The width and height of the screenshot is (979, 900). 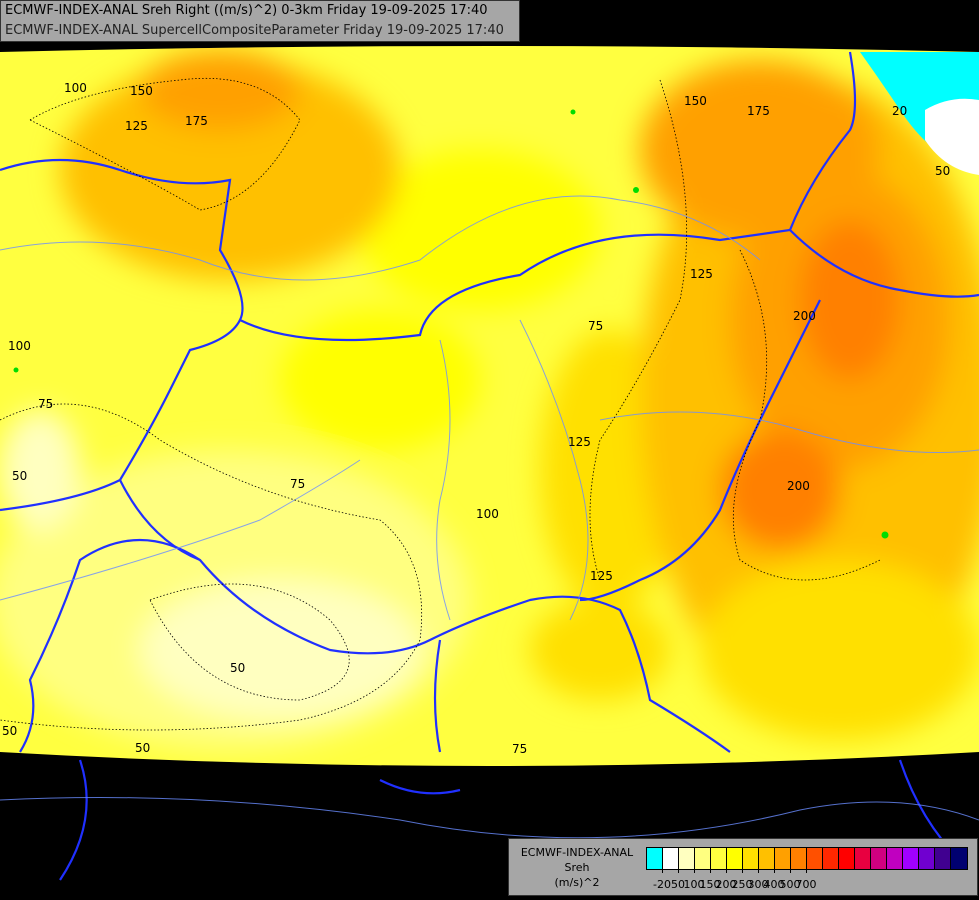 I want to click on legend-tick-label: 300, so click(x=758, y=884).